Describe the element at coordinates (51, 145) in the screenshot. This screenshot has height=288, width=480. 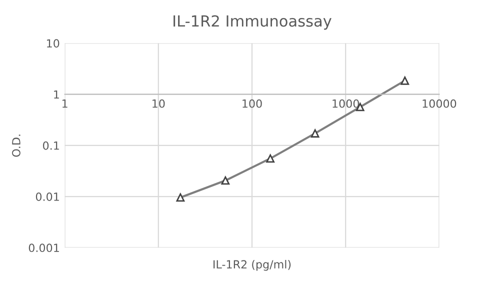
I see `y-tick-label: 0.1` at that location.